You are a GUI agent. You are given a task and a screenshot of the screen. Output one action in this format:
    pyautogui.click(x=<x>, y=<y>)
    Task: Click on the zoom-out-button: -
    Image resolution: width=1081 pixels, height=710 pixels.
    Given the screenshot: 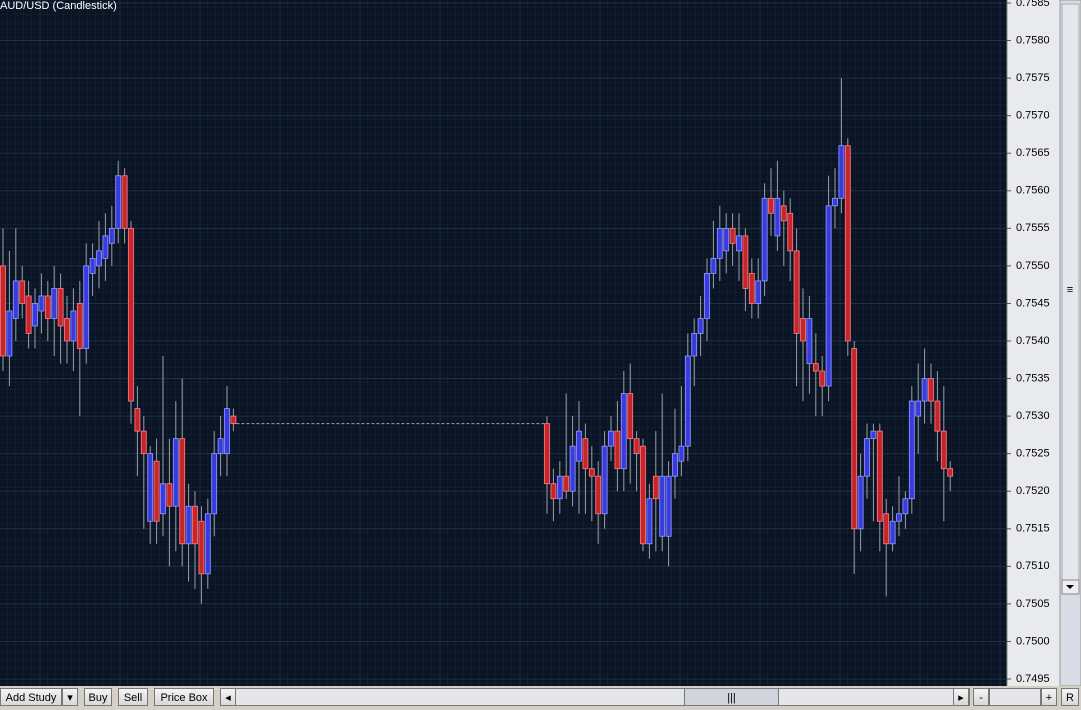 What is the action you would take?
    pyautogui.click(x=981, y=697)
    